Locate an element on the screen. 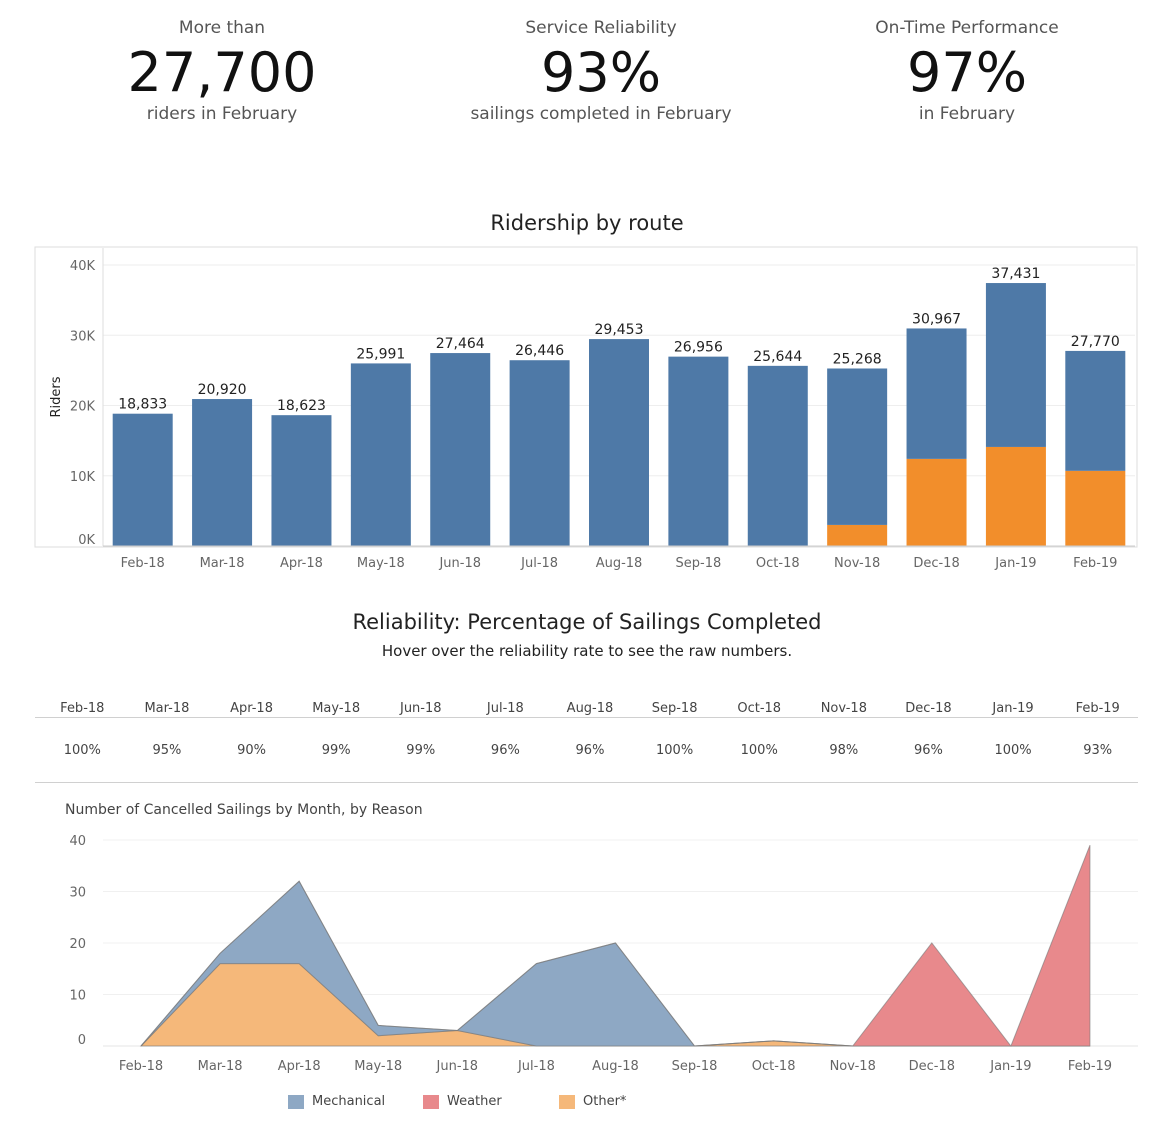 This screenshot has width=1174, height=1130. bar-value-label: 18,623 is located at coordinates (301, 406).